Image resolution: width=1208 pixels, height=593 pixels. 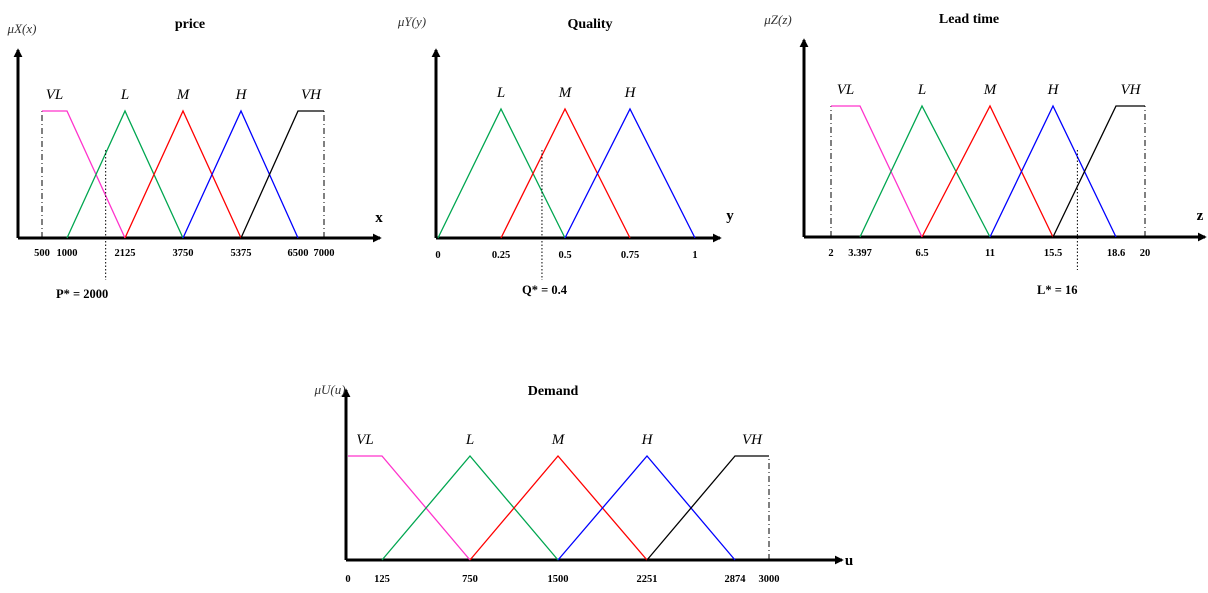 I want to click on cut-label: L* = 16, so click(x=1057, y=290).